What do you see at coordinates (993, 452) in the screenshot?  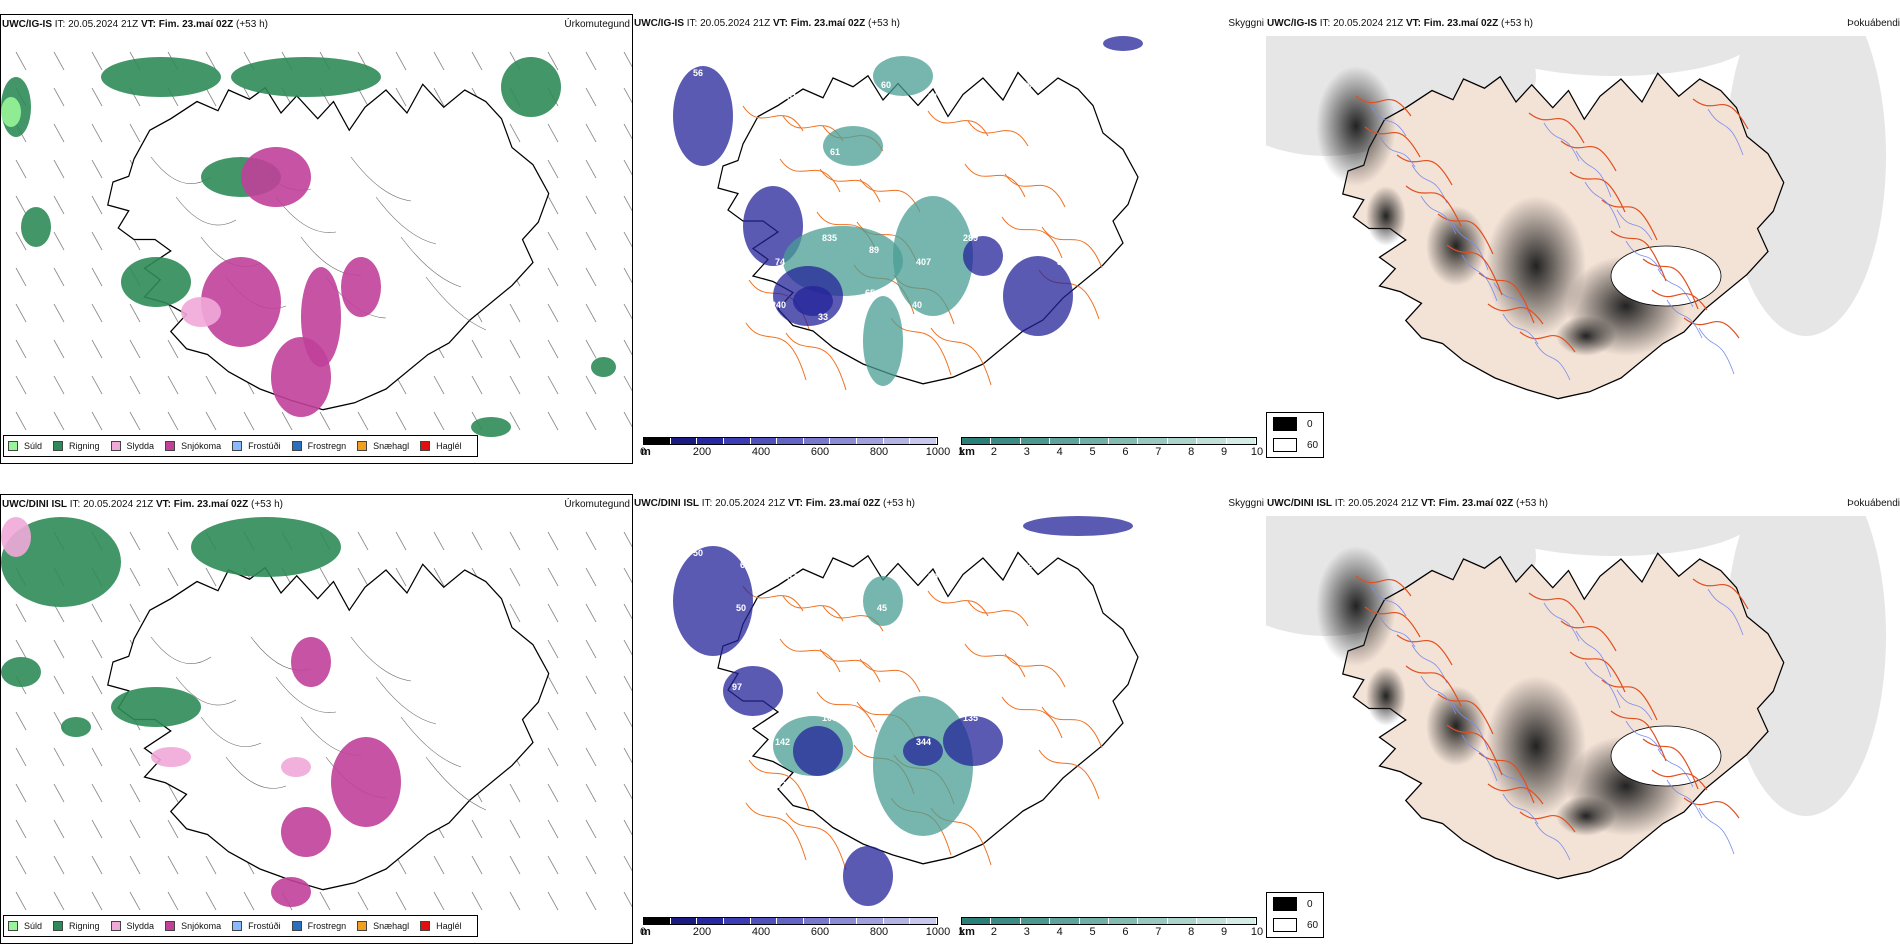 I see `colorbar-tick: 2` at bounding box center [993, 452].